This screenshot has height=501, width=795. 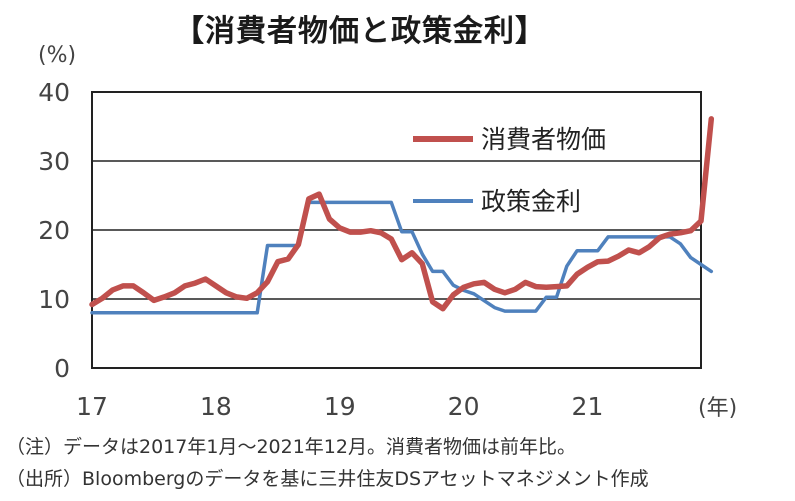 What do you see at coordinates (291, 447) in the screenshot?
I see `footnote-note: （注）データは2017年1月～2021年12月。消費者物価は前年比。` at bounding box center [291, 447].